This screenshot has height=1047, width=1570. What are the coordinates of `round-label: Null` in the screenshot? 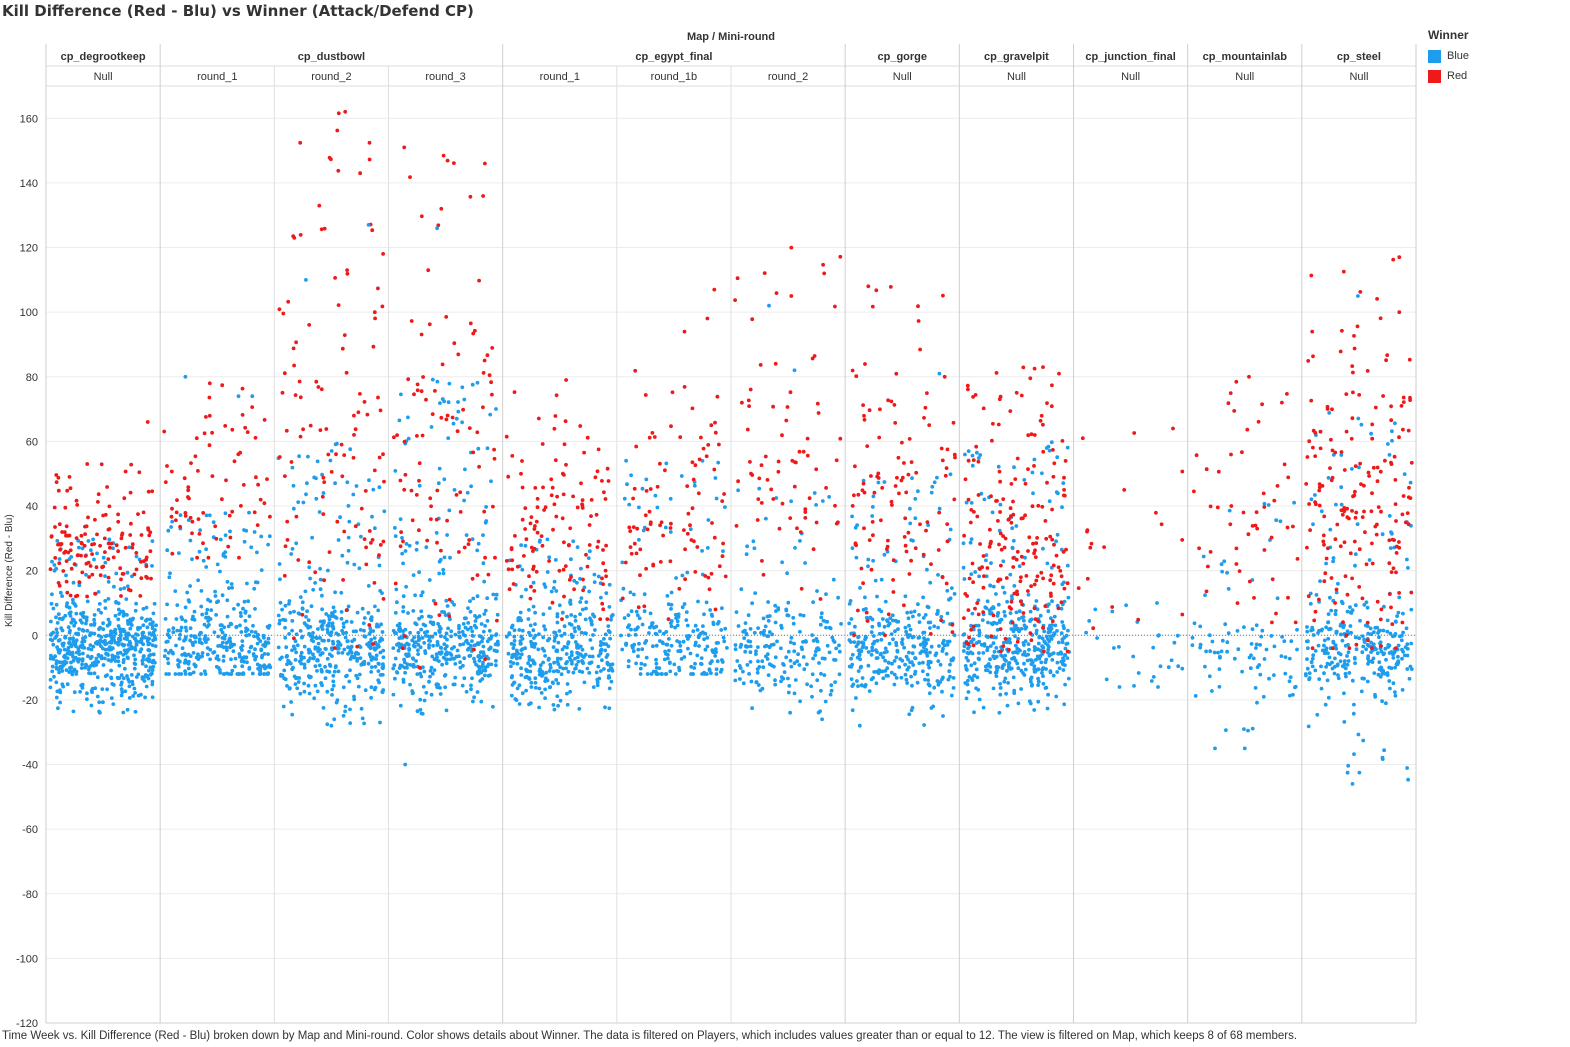 It's located at (1358, 77).